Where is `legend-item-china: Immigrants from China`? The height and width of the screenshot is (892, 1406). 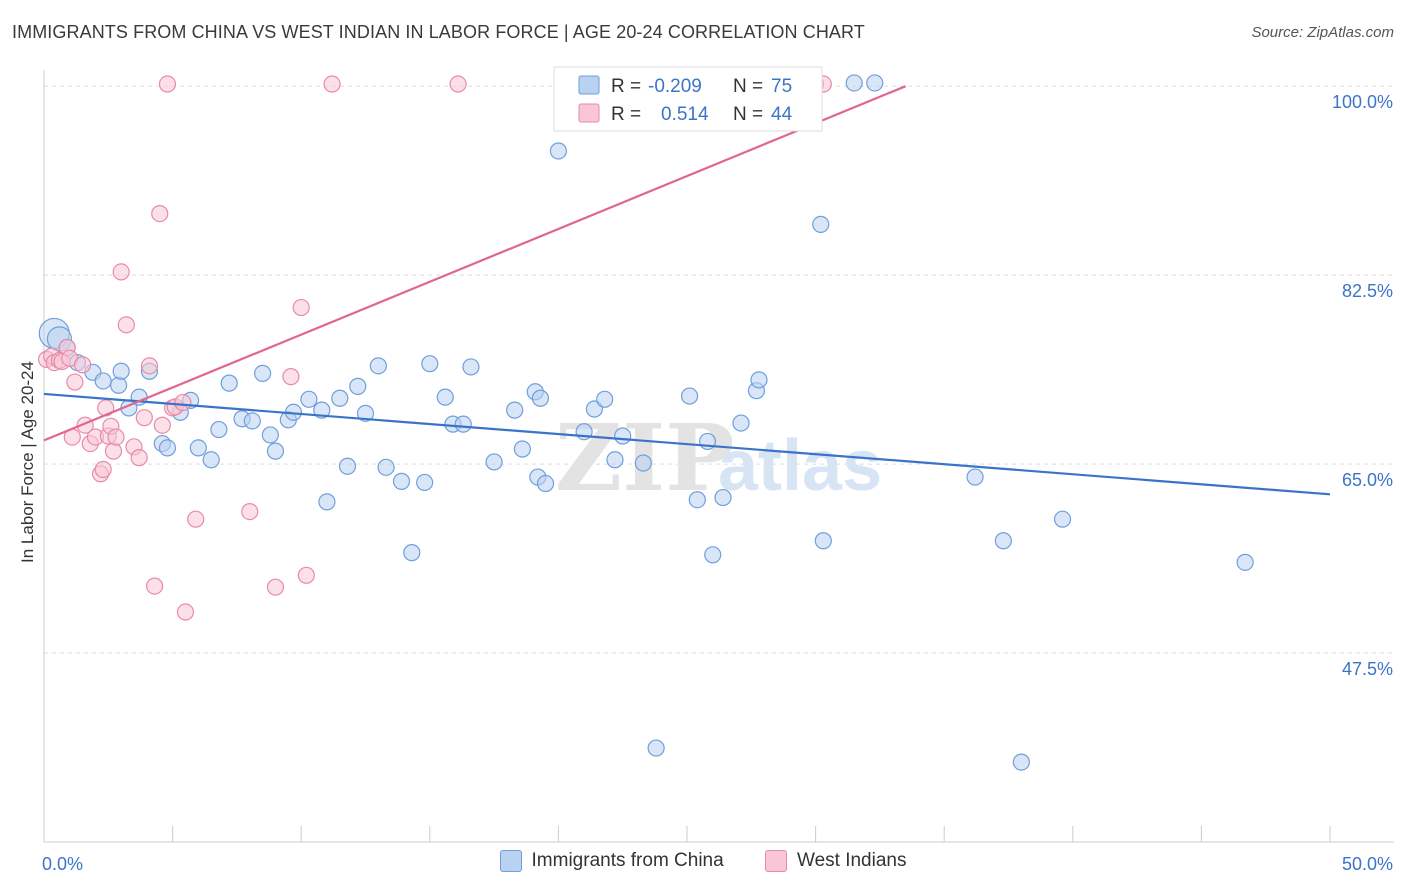
legend-item-china: Immigrants from China is located at coordinates (611, 861).